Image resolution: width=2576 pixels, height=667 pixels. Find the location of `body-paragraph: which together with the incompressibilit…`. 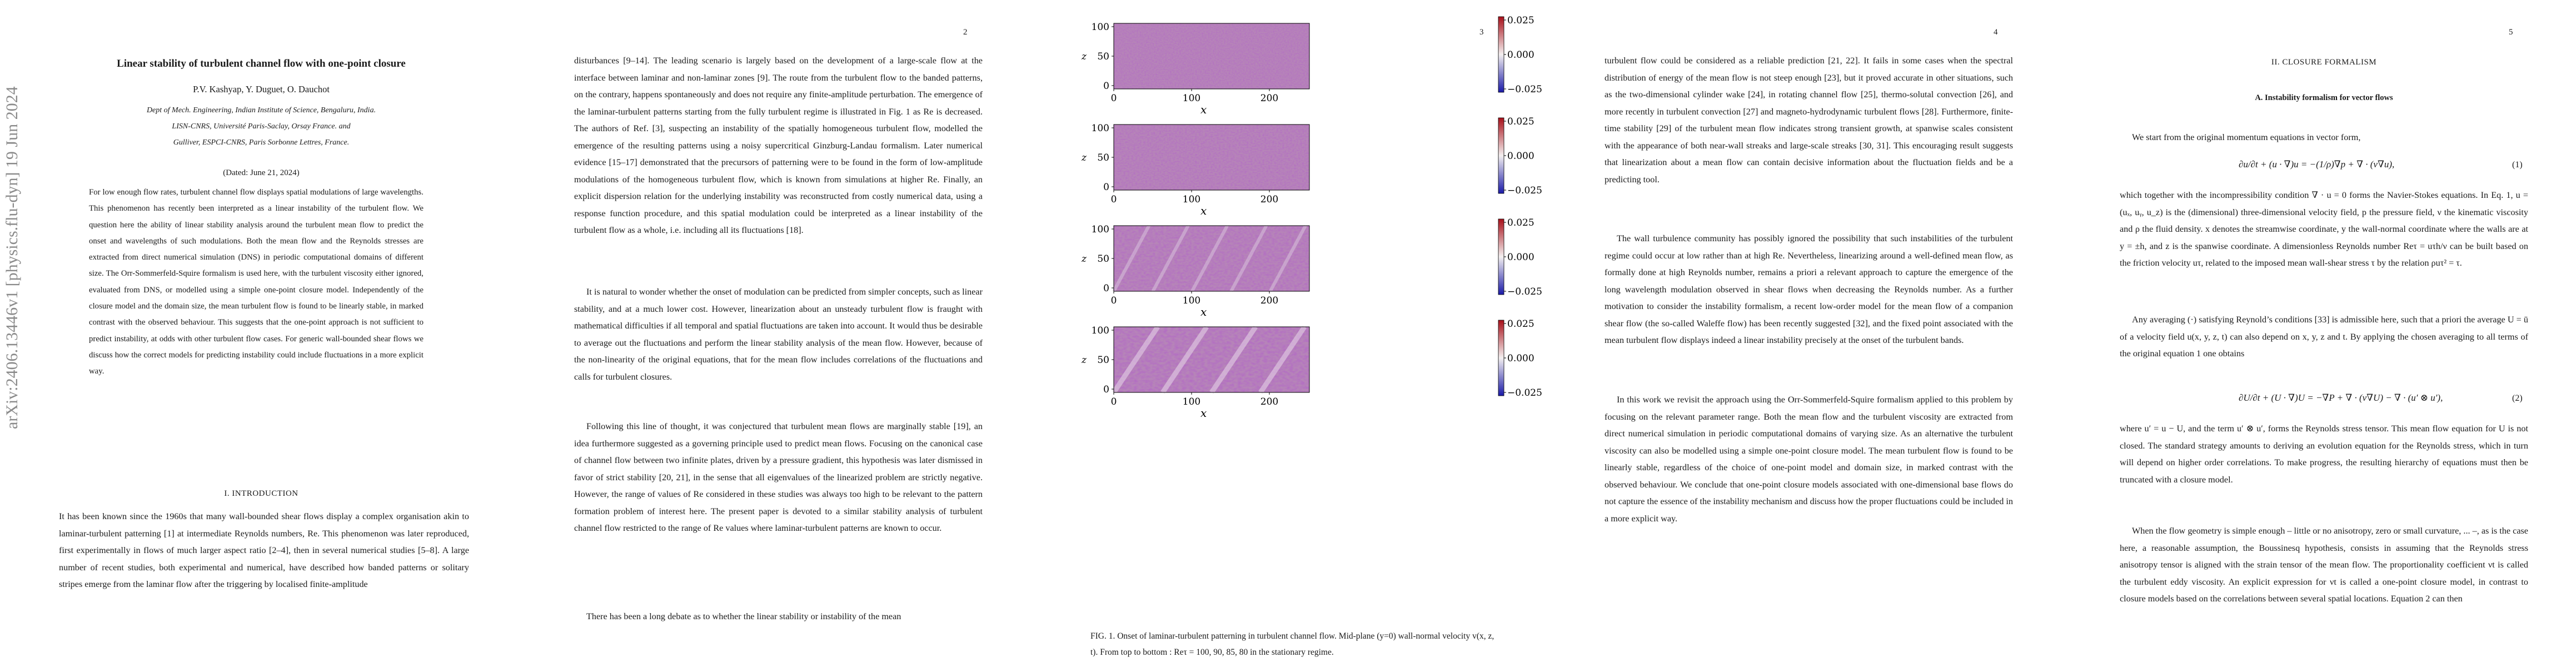

body-paragraph: which together with the incompressibilit… is located at coordinates (2324, 229).